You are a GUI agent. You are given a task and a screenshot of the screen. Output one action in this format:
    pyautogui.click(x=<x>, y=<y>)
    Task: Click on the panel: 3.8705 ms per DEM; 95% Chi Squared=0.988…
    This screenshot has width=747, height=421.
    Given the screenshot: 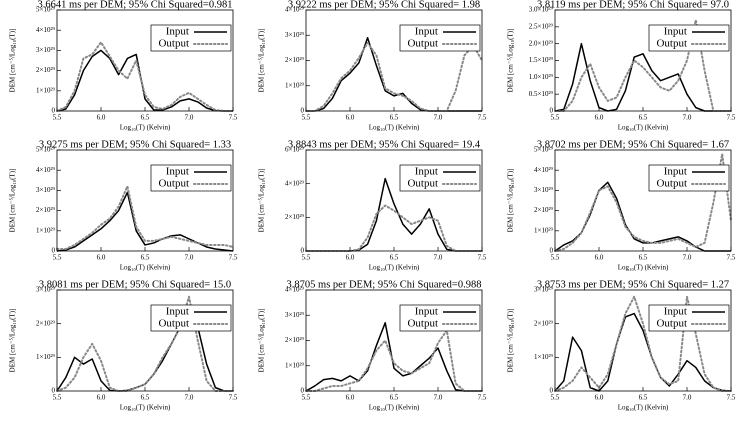 What is the action you would take?
    pyautogui.click(x=372, y=345)
    